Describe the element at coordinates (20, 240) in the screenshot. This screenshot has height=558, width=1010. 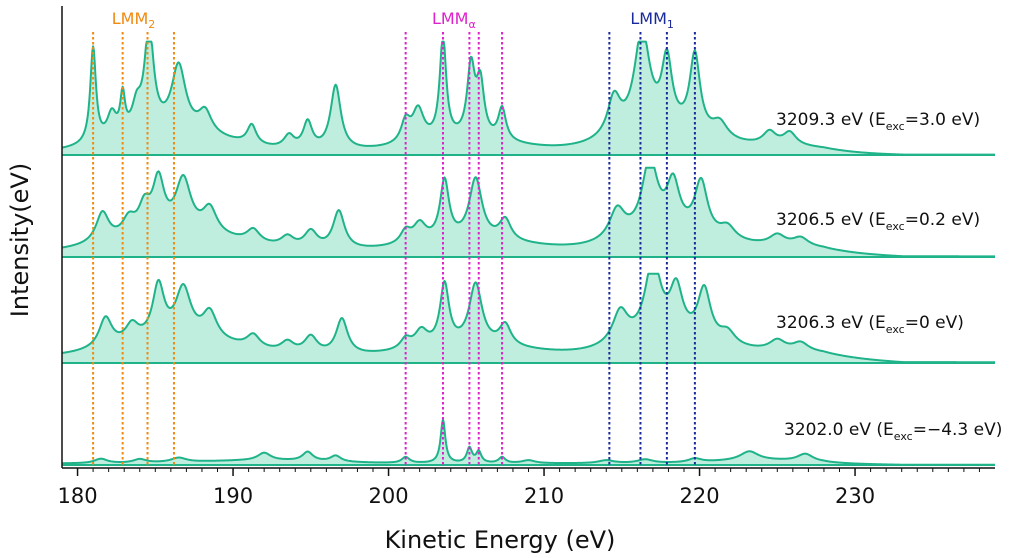
I see `y-axis-title: Intensity(eV)` at that location.